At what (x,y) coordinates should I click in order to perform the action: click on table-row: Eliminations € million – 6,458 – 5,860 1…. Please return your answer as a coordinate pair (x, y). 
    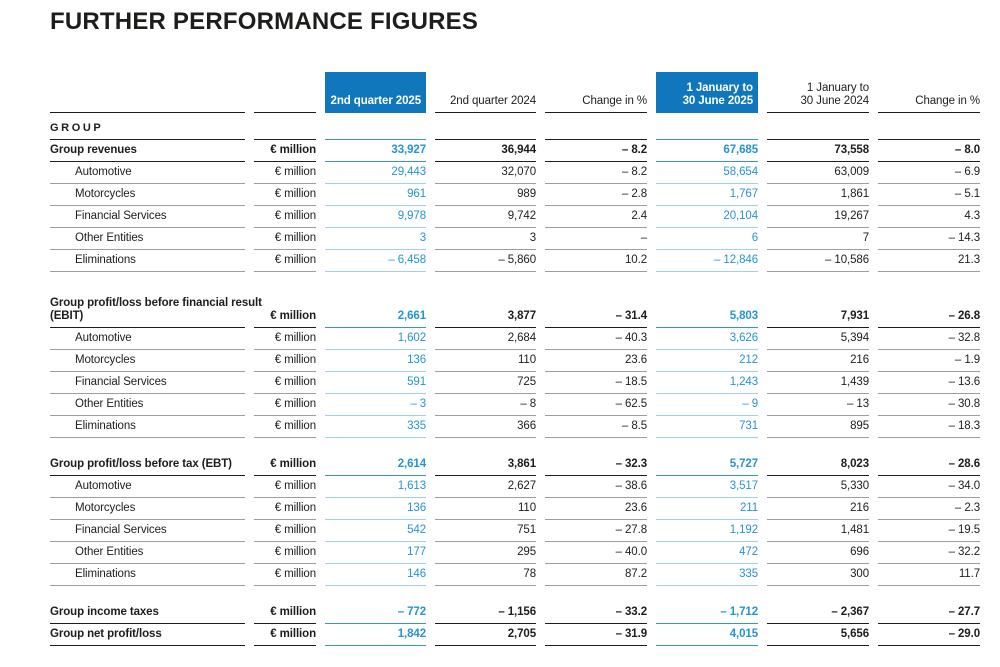
    Looking at the image, I should click on (515, 261).